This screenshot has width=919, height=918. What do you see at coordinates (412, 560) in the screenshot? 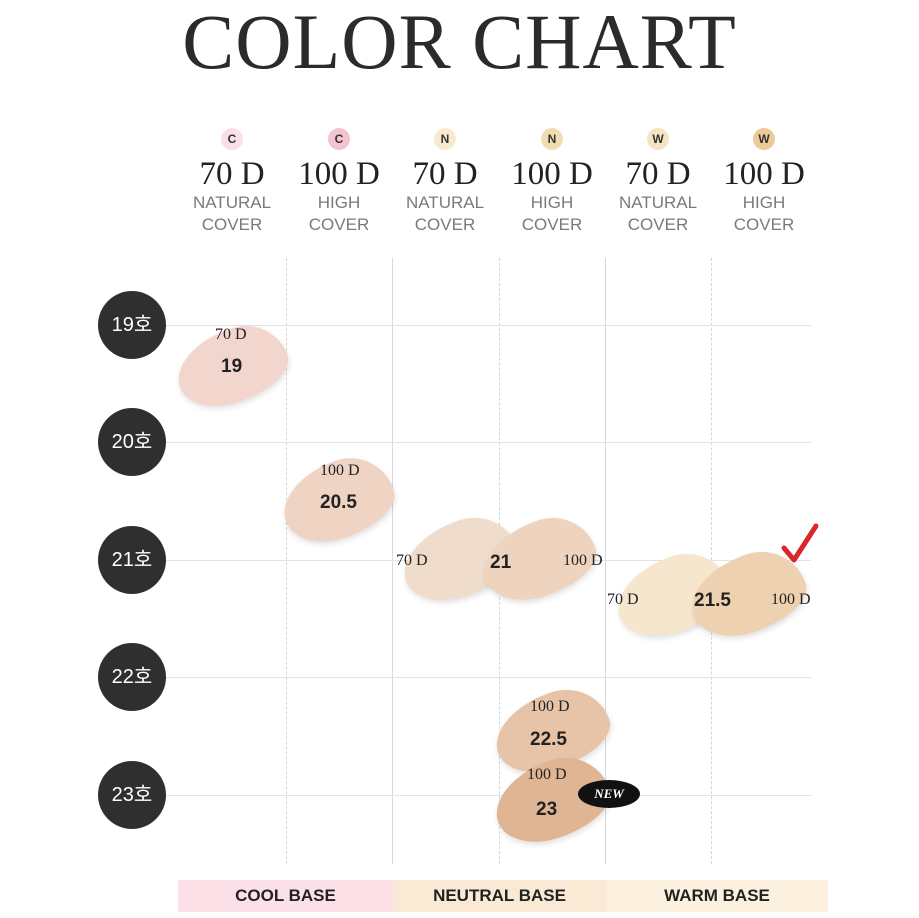
I see `swatch-21-70d-label: 70 D` at bounding box center [412, 560].